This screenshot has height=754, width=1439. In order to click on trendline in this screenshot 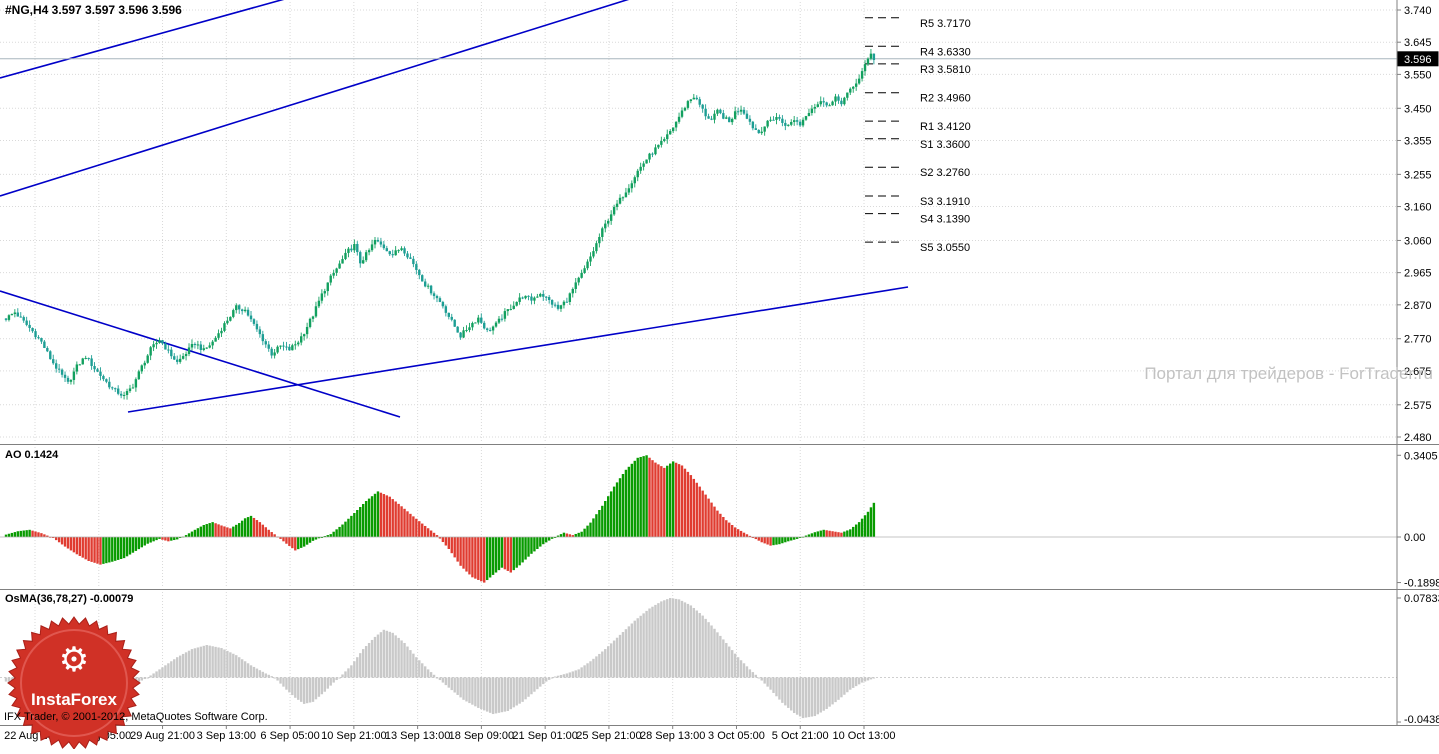, I will do `click(142, 39)`.